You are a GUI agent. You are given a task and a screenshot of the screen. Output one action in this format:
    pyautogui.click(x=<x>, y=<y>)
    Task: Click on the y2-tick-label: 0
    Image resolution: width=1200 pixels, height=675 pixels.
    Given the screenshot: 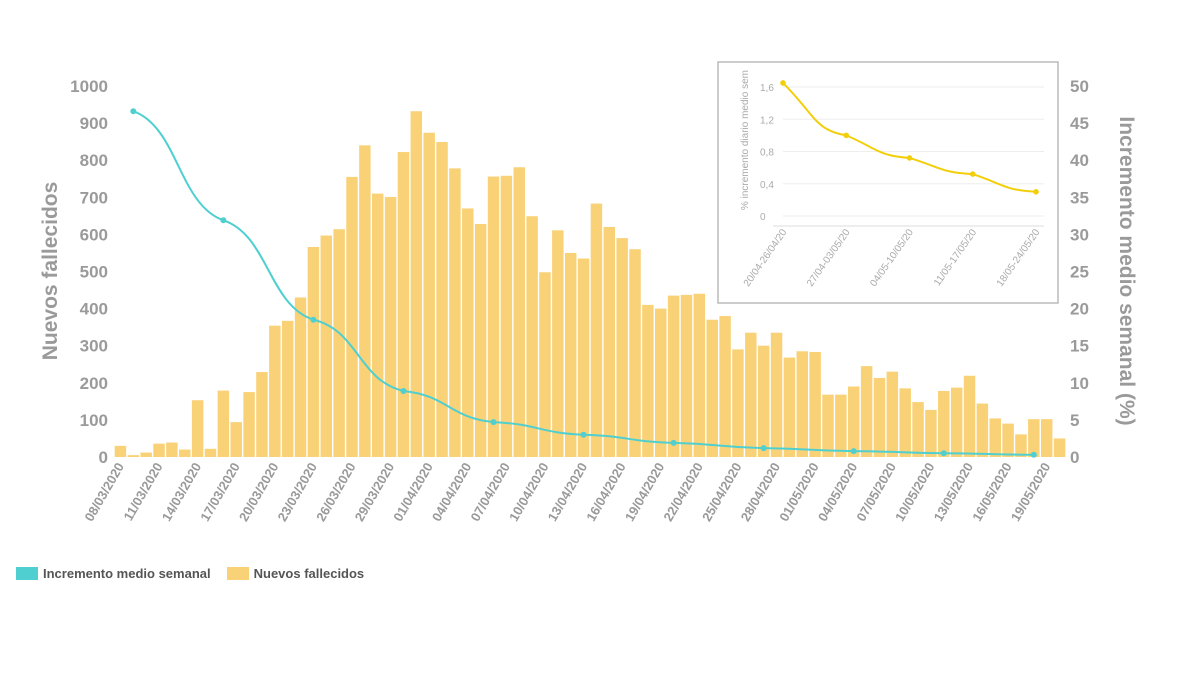 What is the action you would take?
    pyautogui.click(x=1074, y=457)
    